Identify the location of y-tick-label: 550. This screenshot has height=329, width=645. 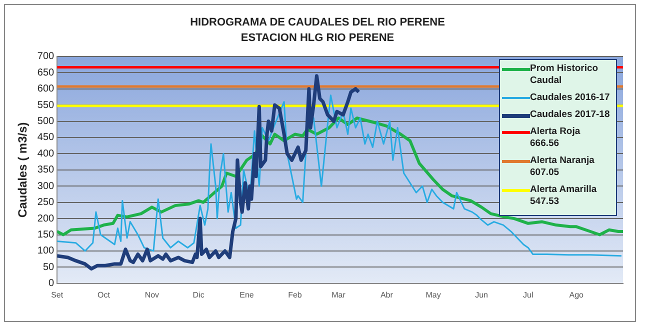
(46, 105).